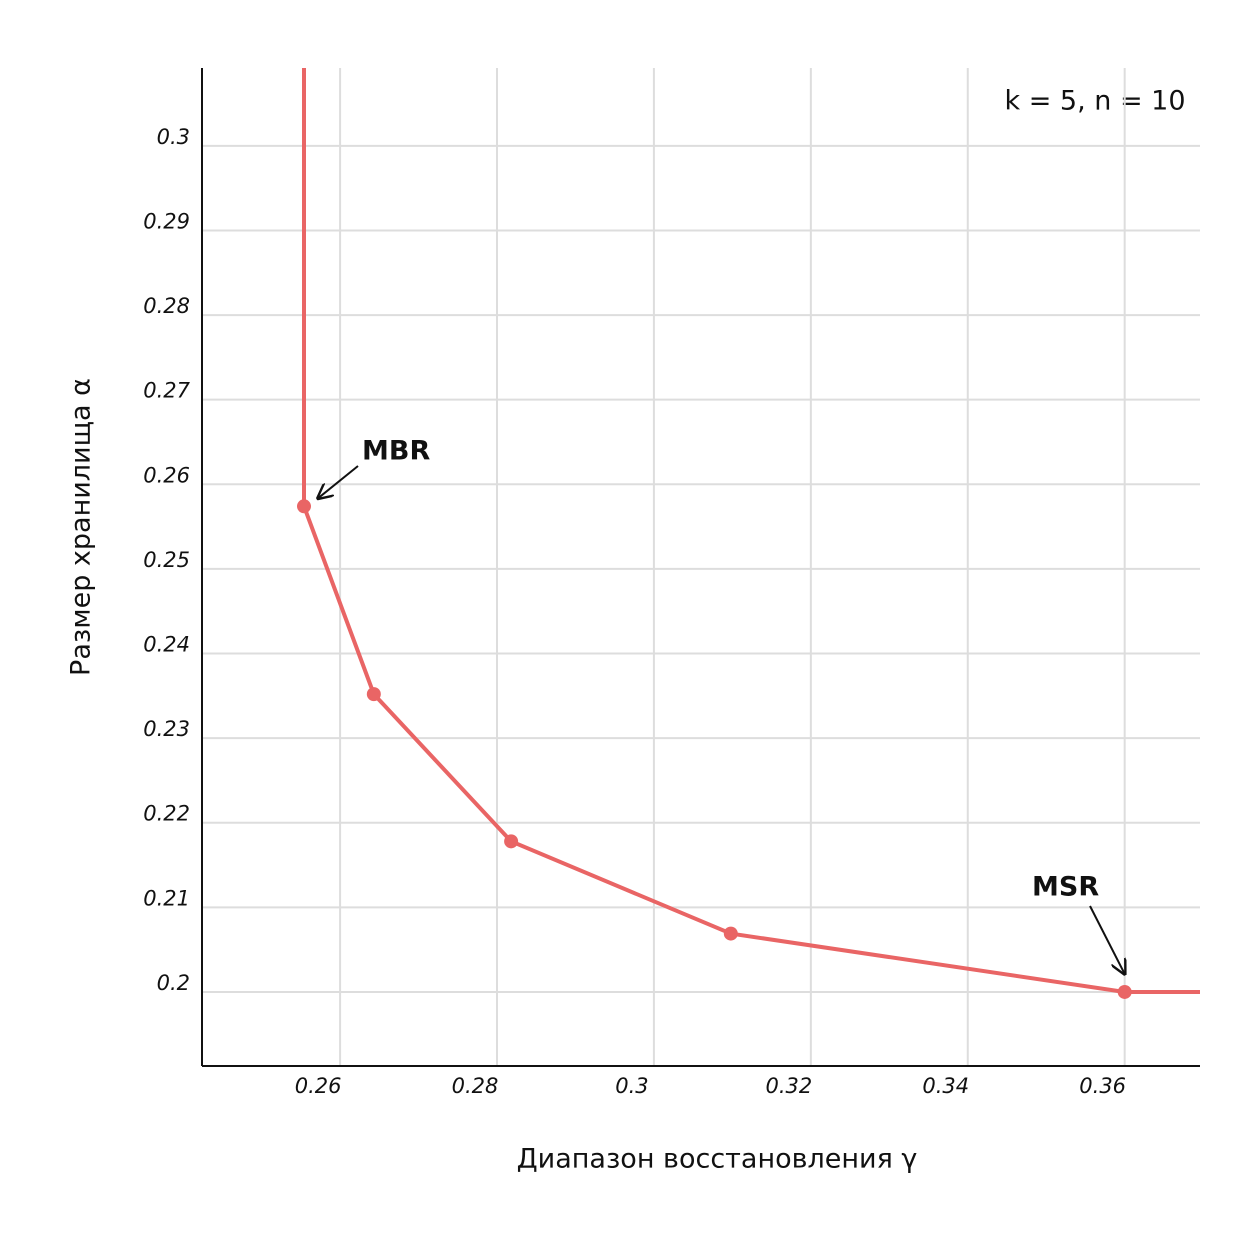 The width and height of the screenshot is (1250, 1250). I want to click on point-label: MSR, so click(1065, 887).